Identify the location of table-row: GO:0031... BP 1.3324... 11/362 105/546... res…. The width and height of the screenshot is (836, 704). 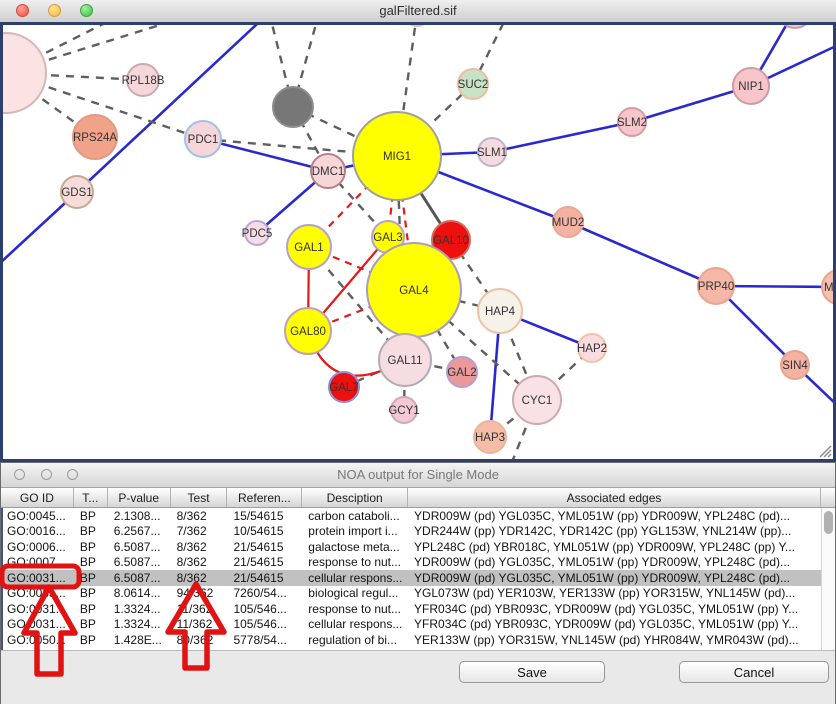
(413, 609).